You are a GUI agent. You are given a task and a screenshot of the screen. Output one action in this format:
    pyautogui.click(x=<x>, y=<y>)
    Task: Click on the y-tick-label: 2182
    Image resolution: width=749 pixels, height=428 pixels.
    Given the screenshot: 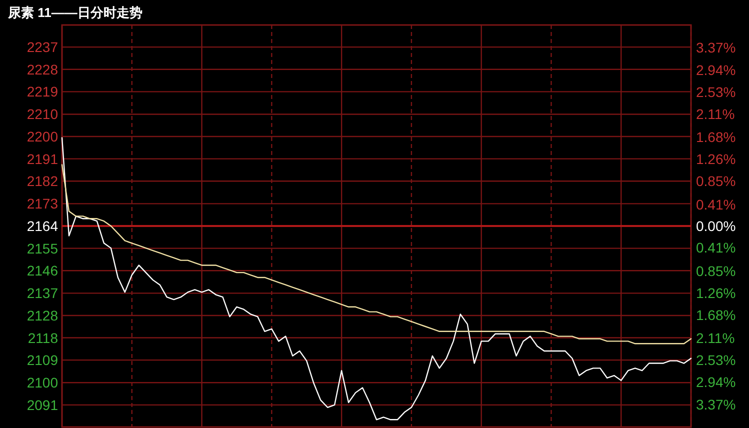 What is the action you would take?
    pyautogui.click(x=42, y=181)
    